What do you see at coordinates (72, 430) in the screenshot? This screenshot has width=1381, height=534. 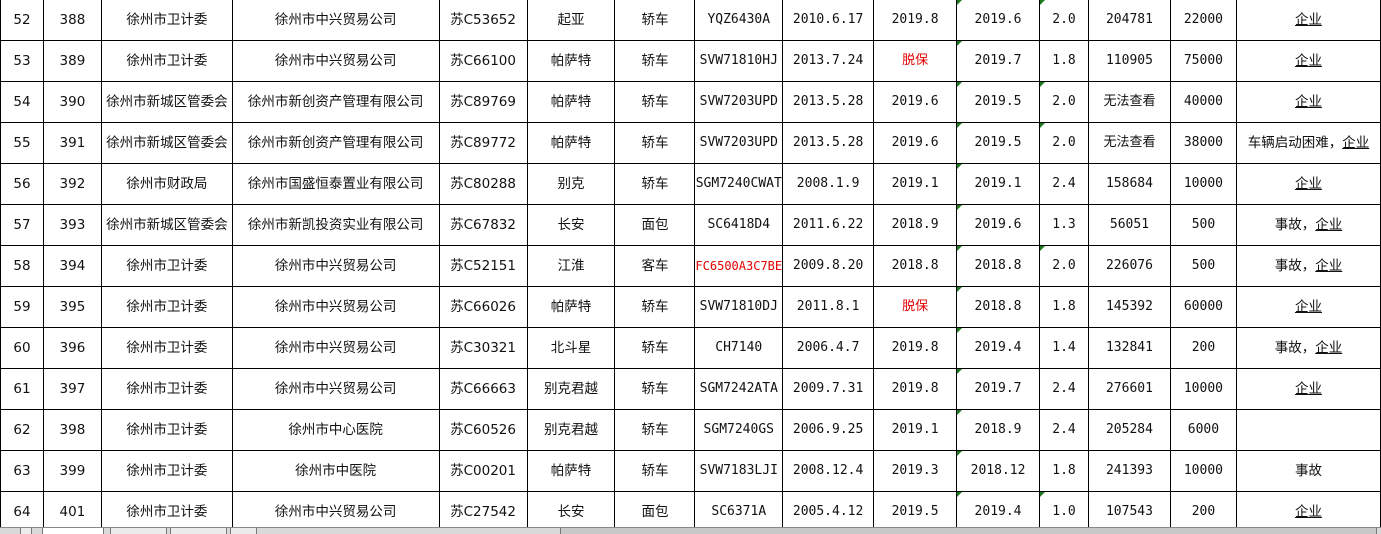 I see `cell-lot-id: 398` at bounding box center [72, 430].